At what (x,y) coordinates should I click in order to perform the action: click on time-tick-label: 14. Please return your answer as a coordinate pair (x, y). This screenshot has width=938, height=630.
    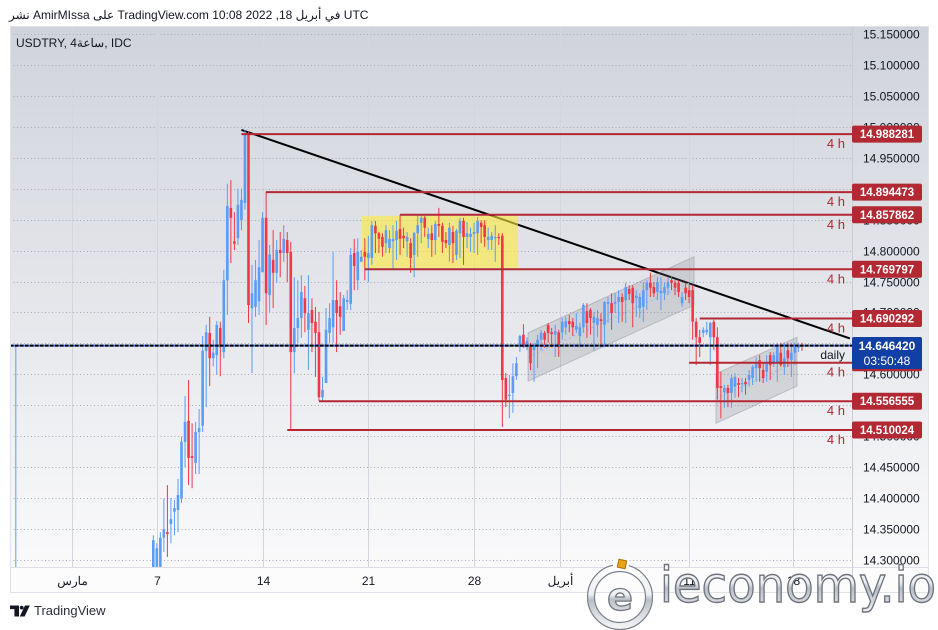
    Looking at the image, I should click on (264, 581).